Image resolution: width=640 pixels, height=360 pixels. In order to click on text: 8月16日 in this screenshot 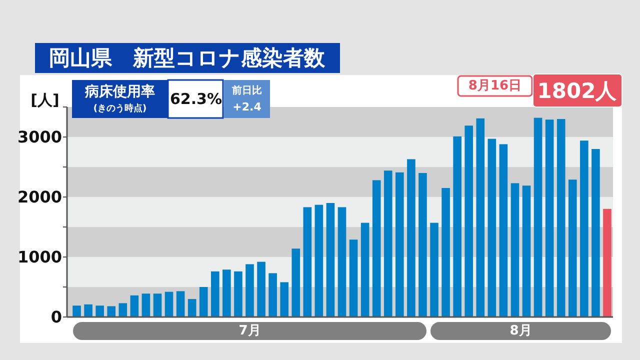, I will do `click(495, 86)`.